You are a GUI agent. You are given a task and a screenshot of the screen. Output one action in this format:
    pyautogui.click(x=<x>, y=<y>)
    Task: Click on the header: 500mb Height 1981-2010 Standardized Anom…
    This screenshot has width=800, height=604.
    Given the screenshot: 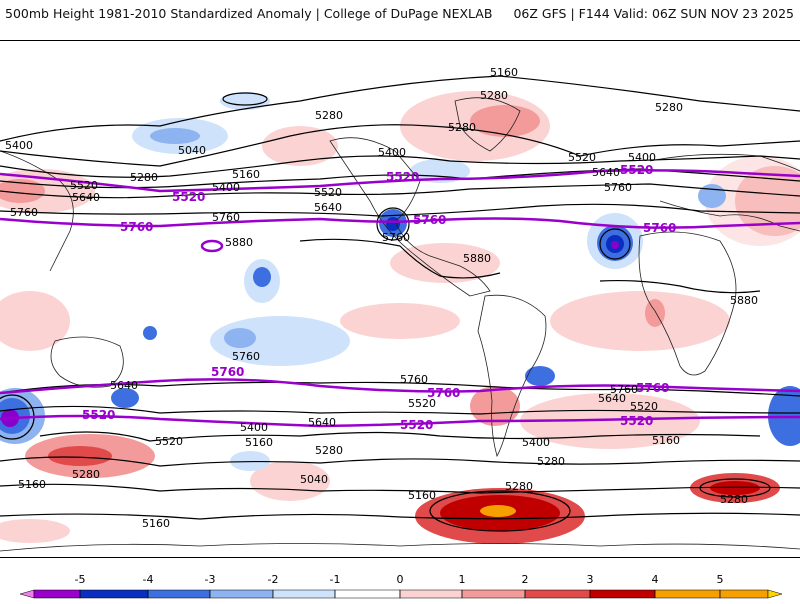 What is the action you would take?
    pyautogui.click(x=400, y=14)
    